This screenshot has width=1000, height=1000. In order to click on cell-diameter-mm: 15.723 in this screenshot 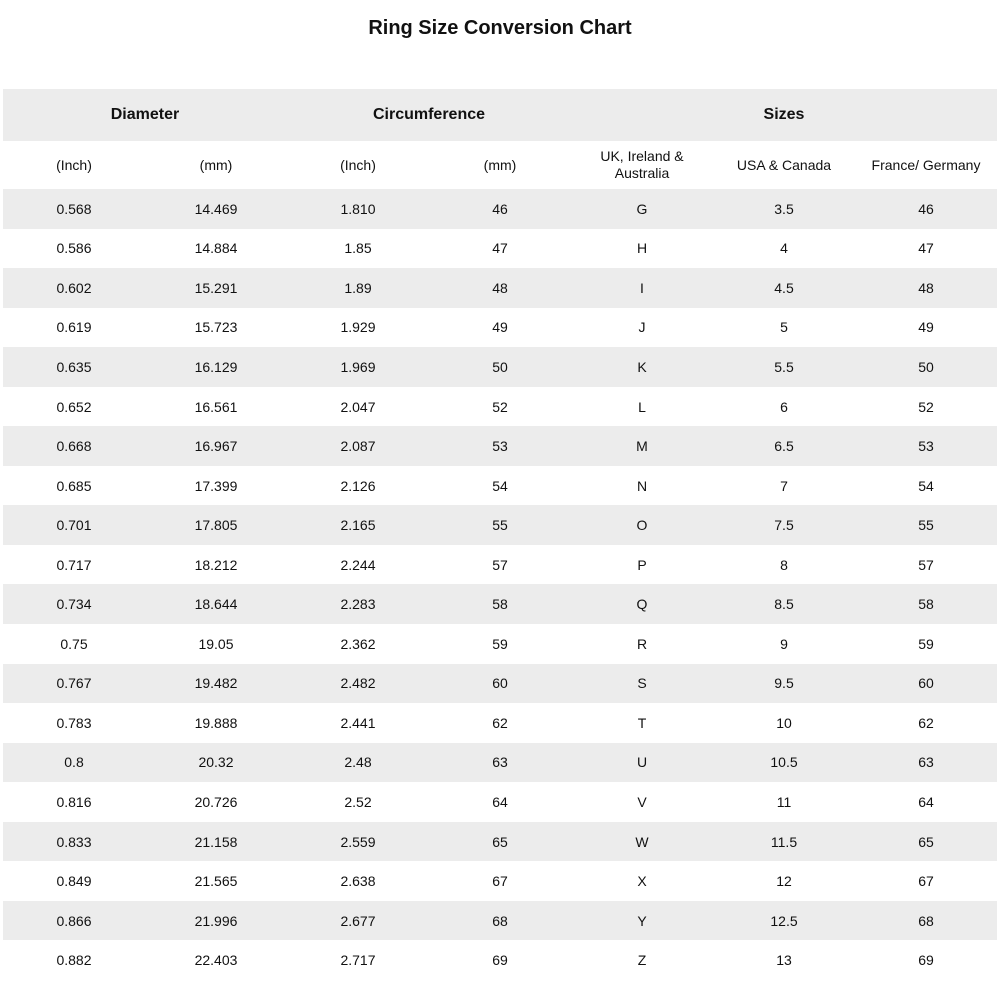, I will do `click(216, 327)`.